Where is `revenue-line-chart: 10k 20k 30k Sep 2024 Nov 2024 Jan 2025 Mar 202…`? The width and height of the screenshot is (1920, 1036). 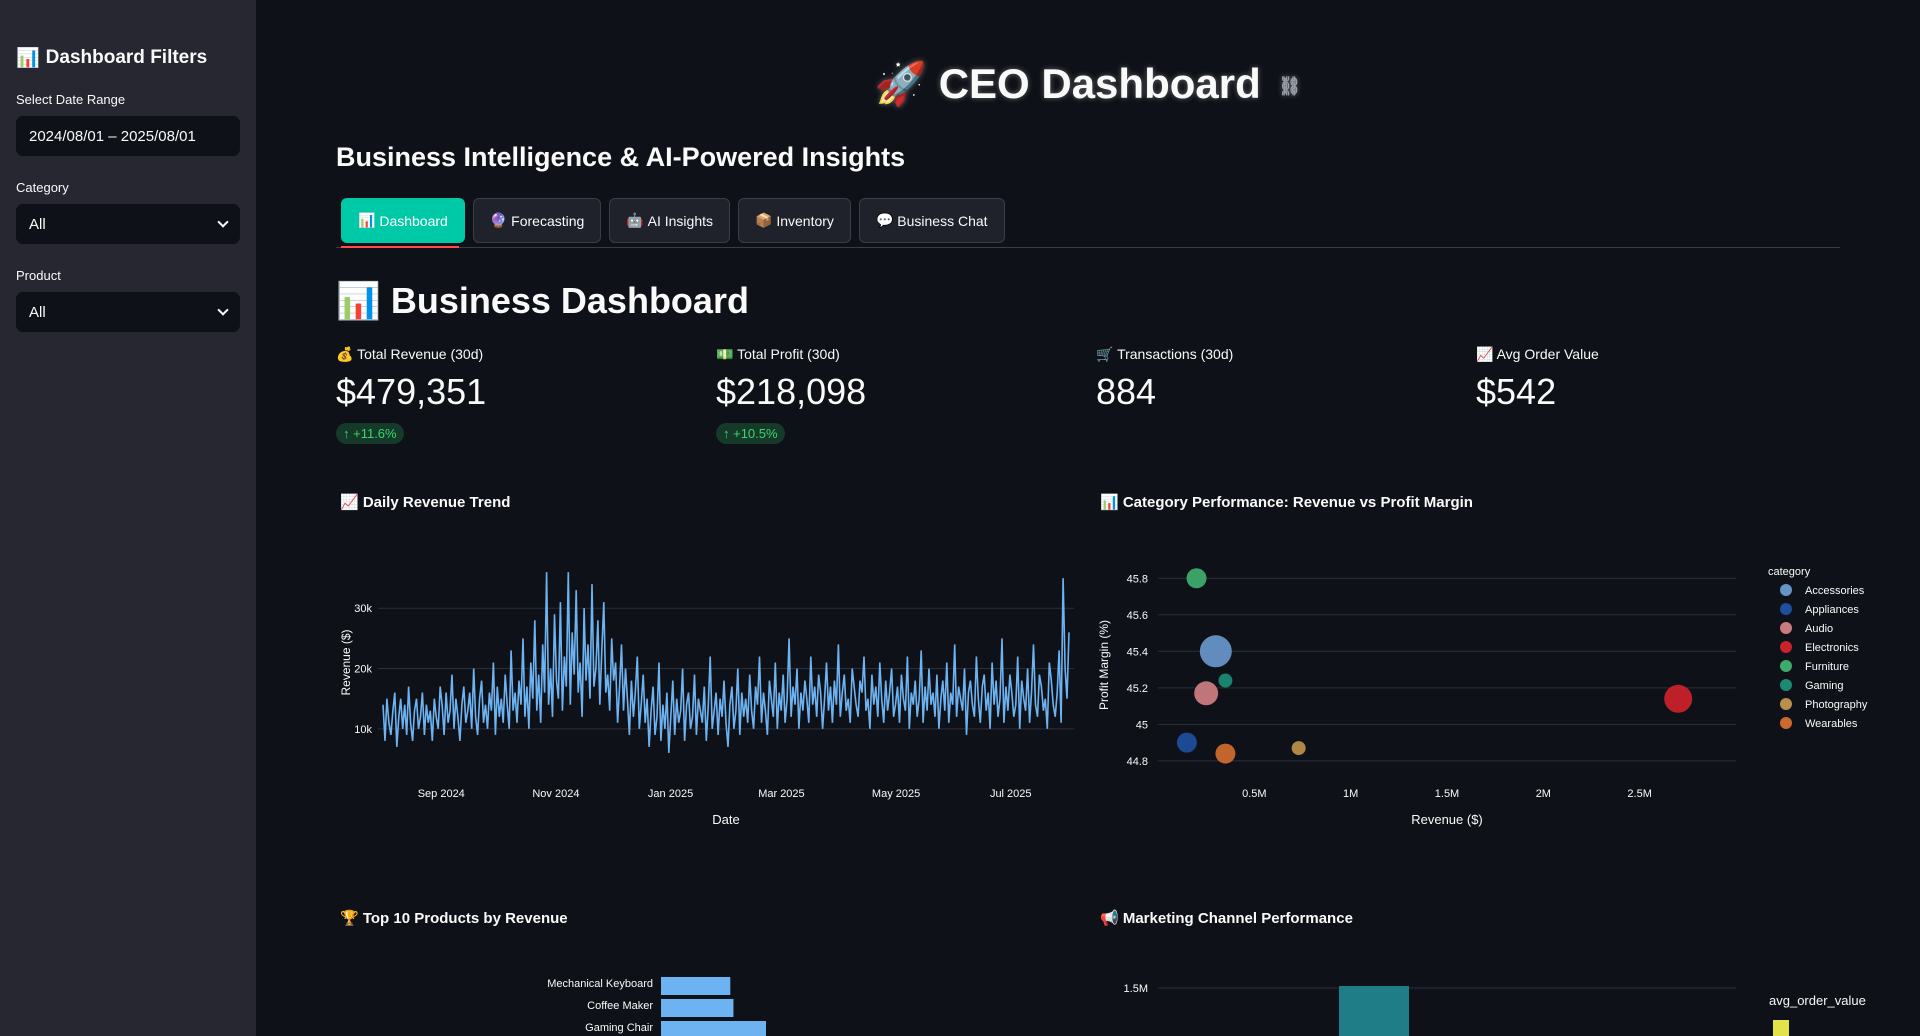 revenue-line-chart: 10k 20k 30k Sep 2024 Nov 2024 Jan 2025 Mar 202… is located at coordinates (706, 690).